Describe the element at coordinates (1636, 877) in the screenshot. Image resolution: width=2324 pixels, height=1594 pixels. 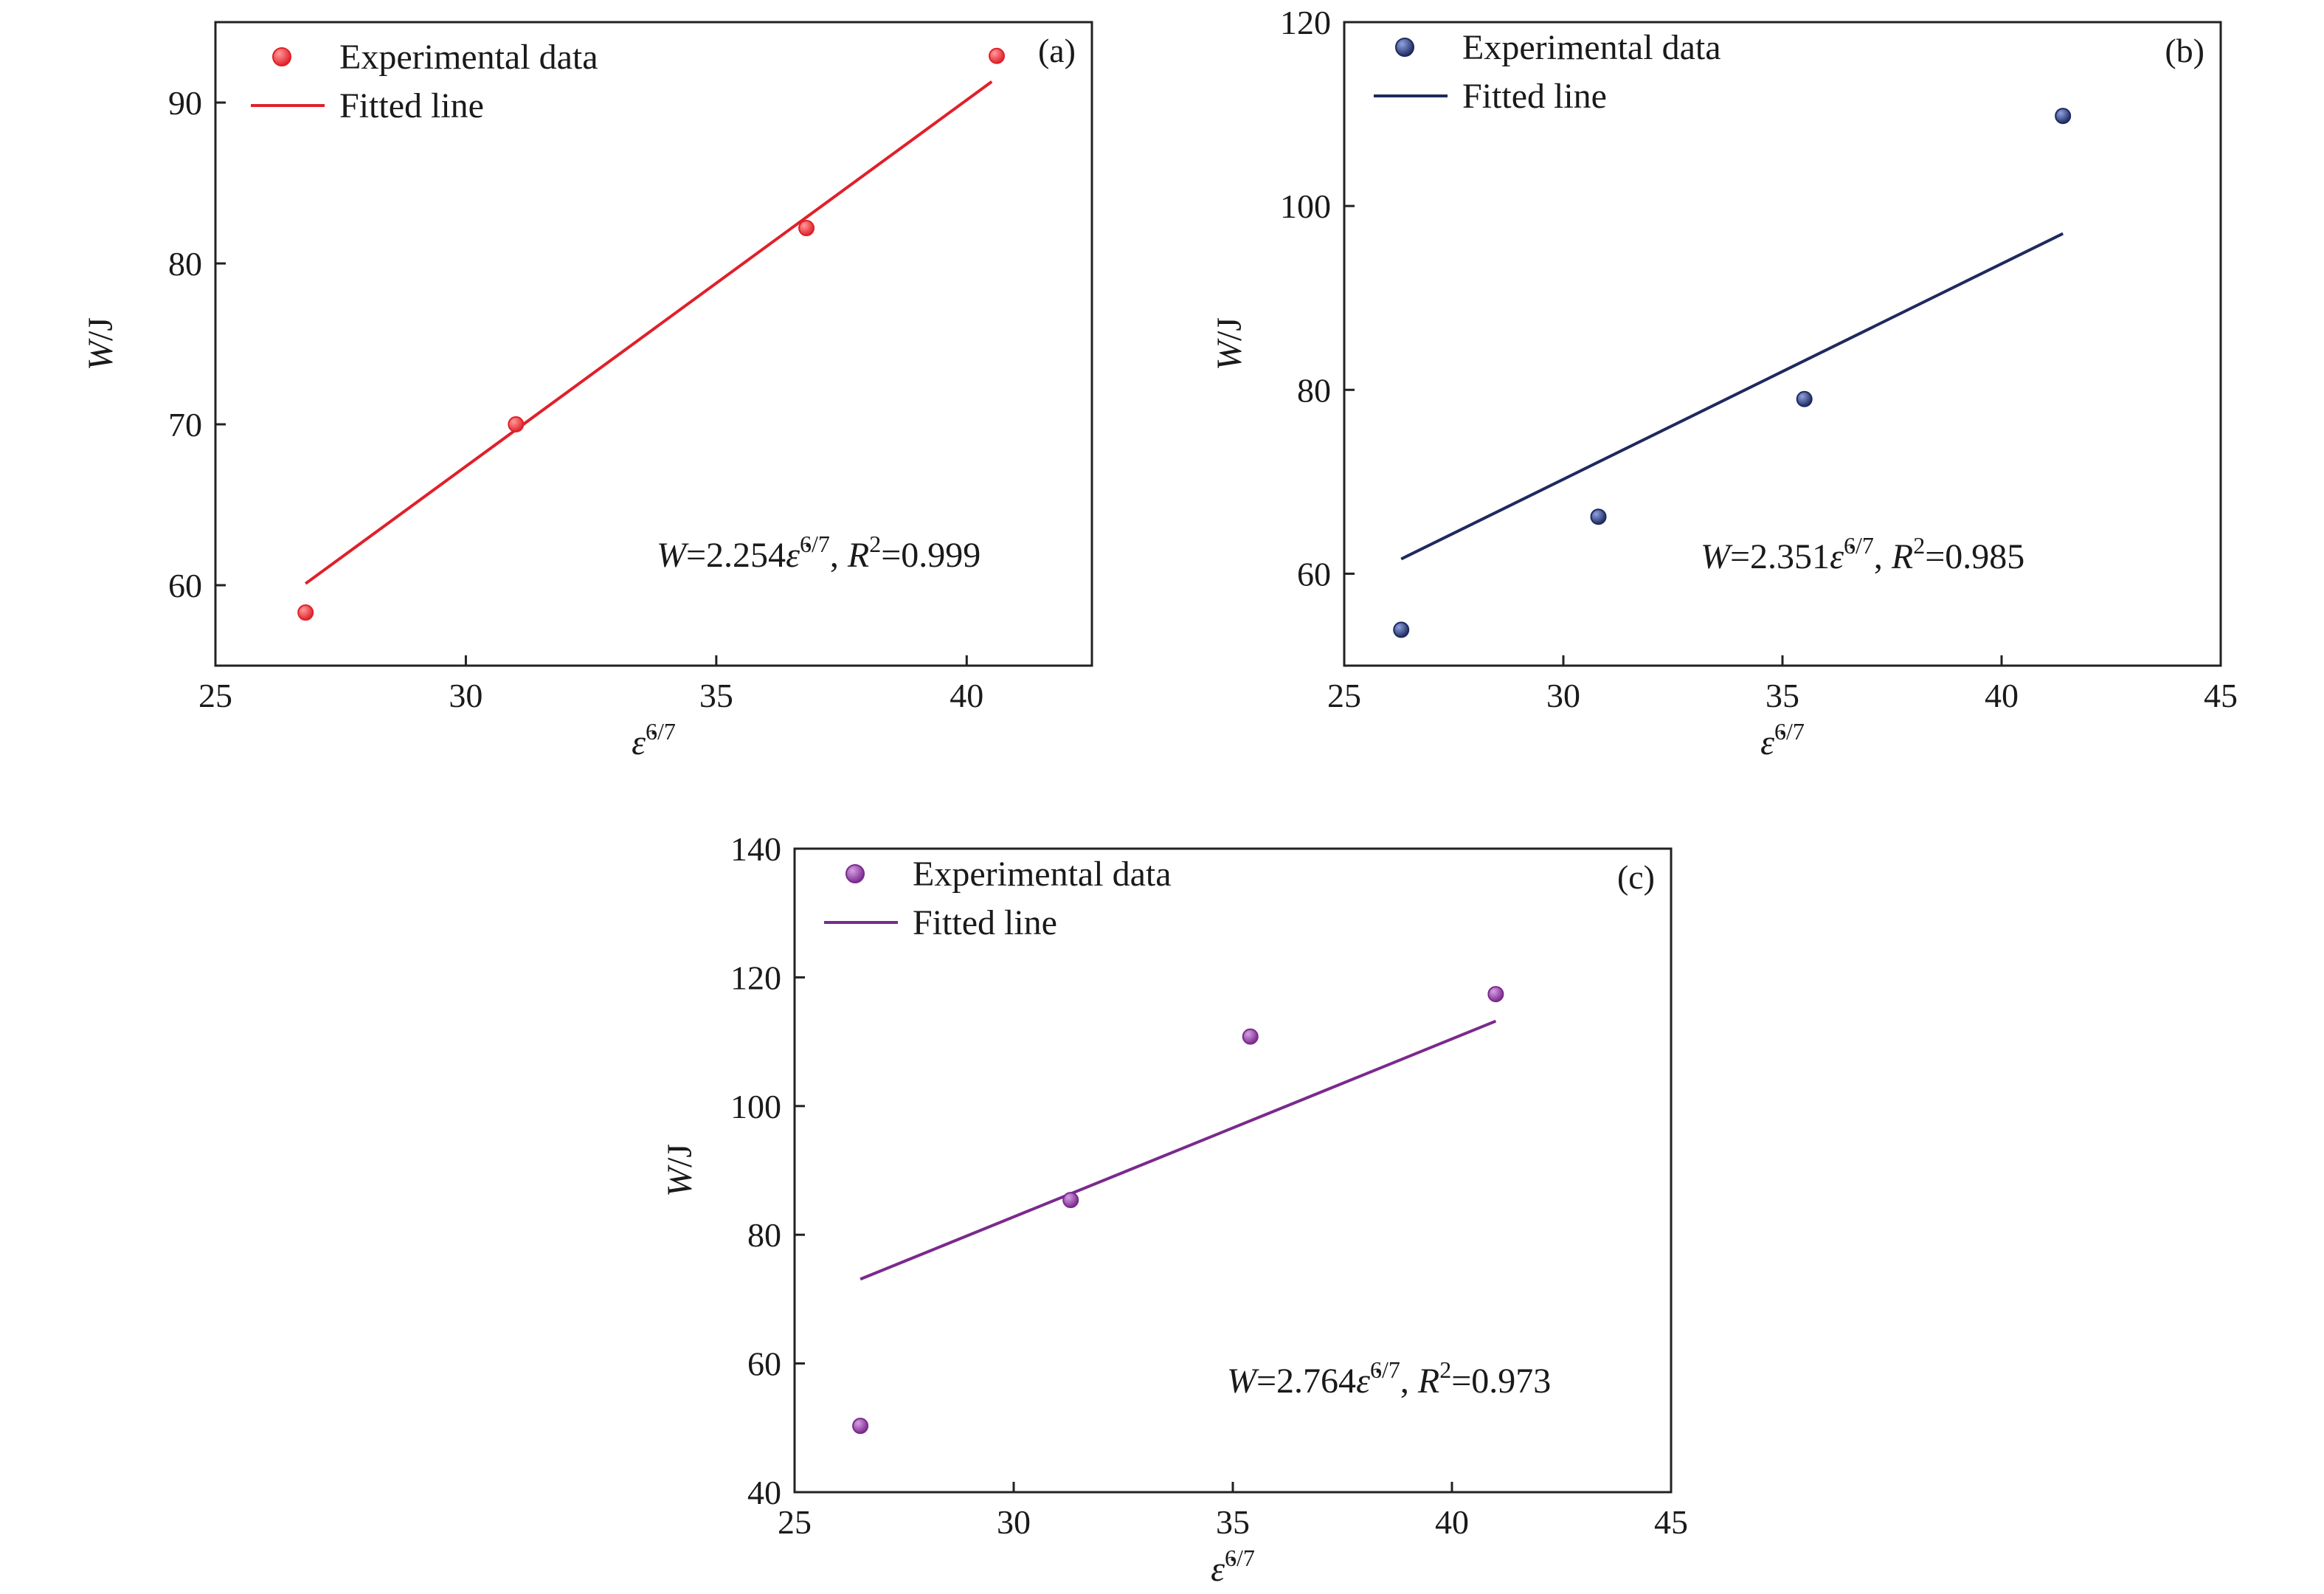
I see `panel-label: (c)` at that location.